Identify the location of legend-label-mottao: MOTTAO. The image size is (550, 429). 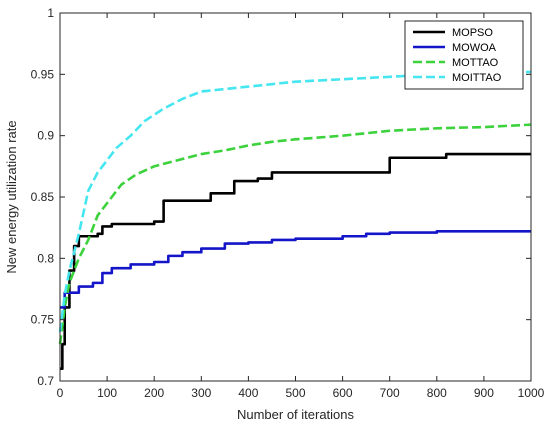
(475, 63).